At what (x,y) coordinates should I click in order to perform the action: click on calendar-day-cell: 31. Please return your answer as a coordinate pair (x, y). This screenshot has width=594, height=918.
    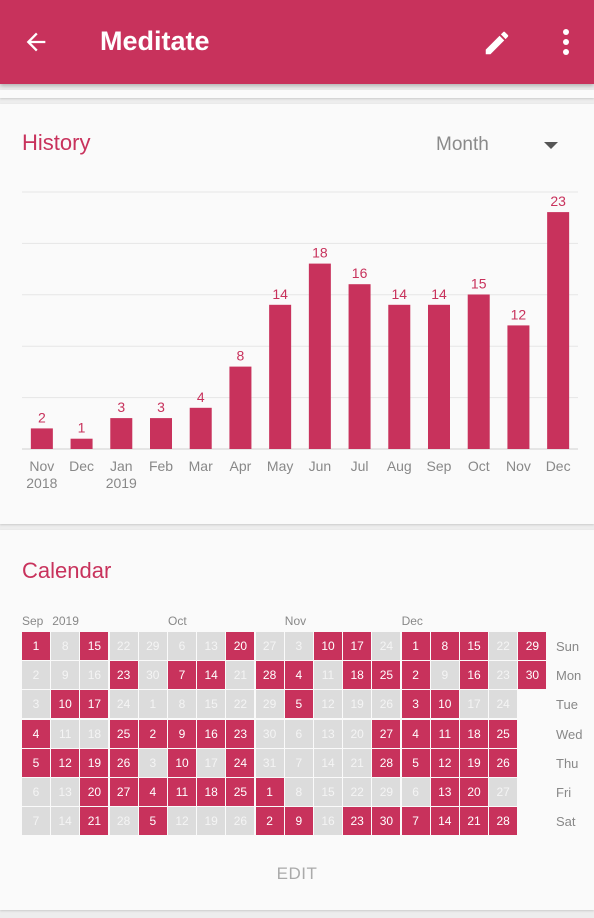
    Looking at the image, I should click on (269, 762).